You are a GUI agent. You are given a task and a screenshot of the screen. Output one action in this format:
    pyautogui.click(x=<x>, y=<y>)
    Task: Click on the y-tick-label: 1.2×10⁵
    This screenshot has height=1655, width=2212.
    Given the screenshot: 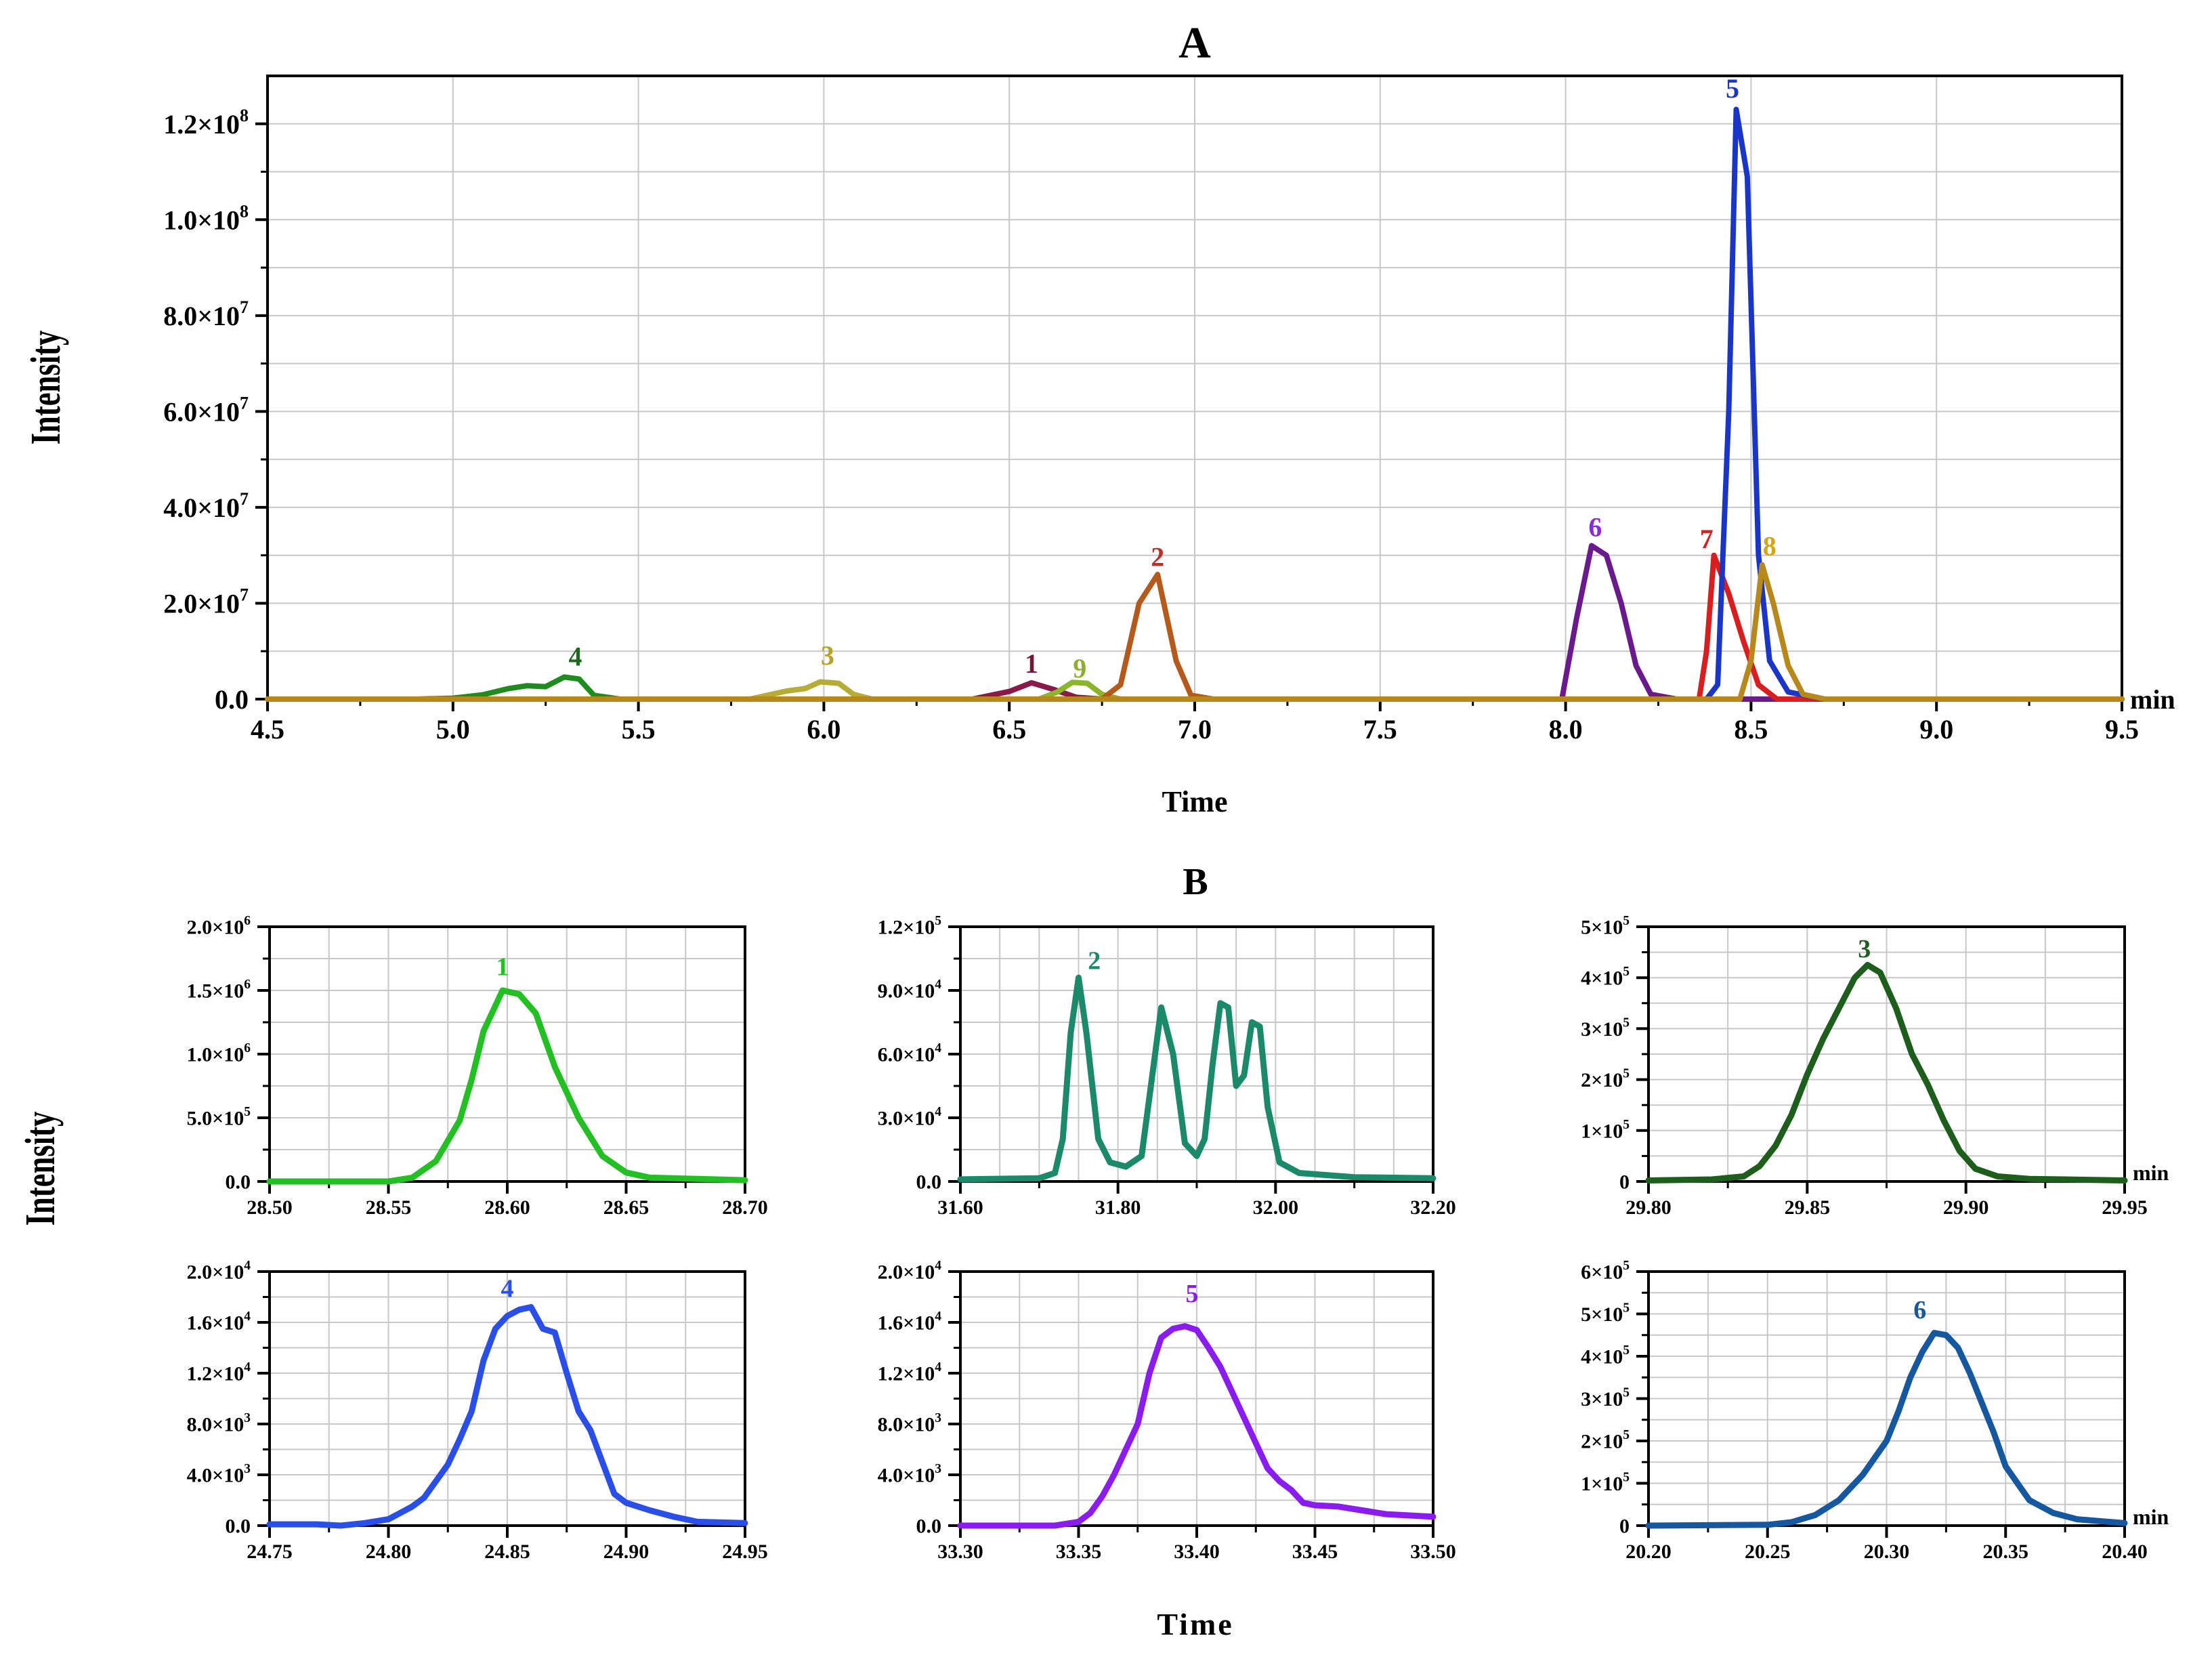 What is the action you would take?
    pyautogui.click(x=910, y=926)
    